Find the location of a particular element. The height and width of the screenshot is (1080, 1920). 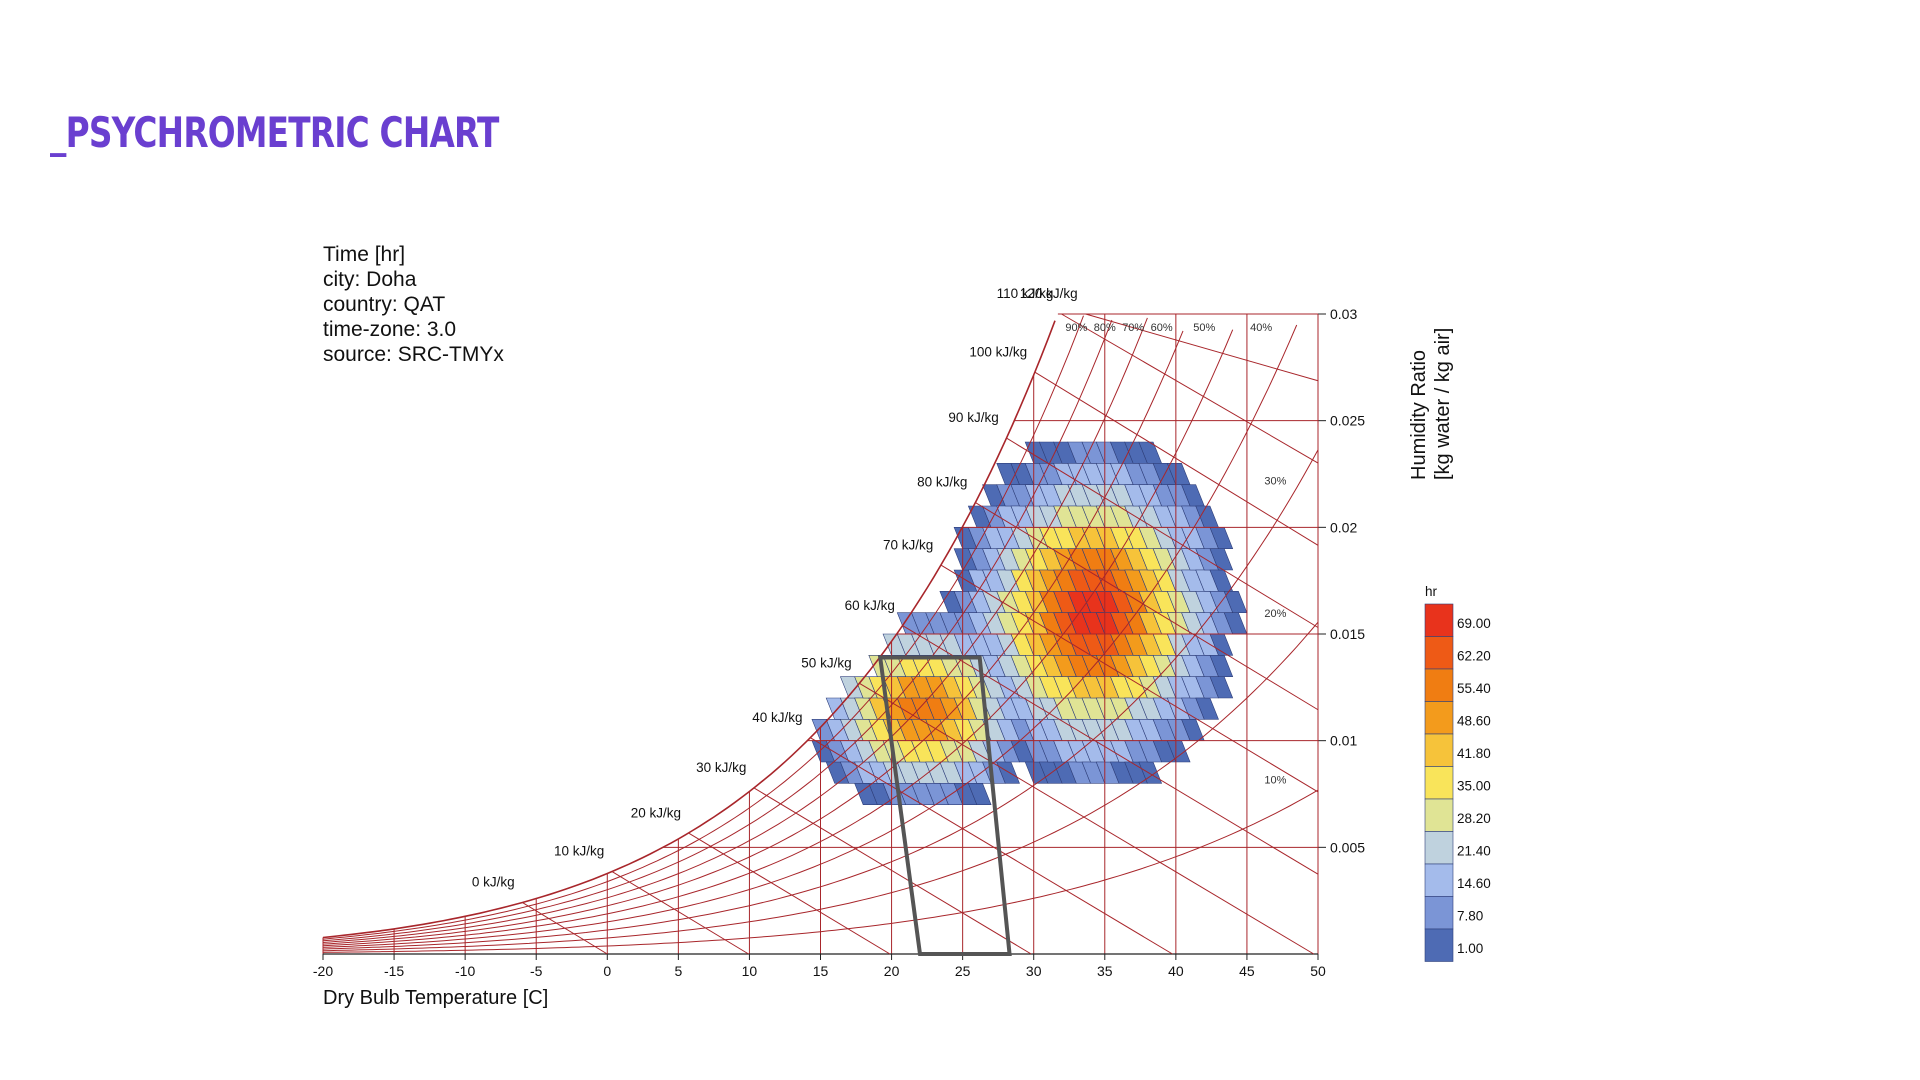

slide-title: _PSYCHROMETRIC CHART is located at coordinates (274, 132).